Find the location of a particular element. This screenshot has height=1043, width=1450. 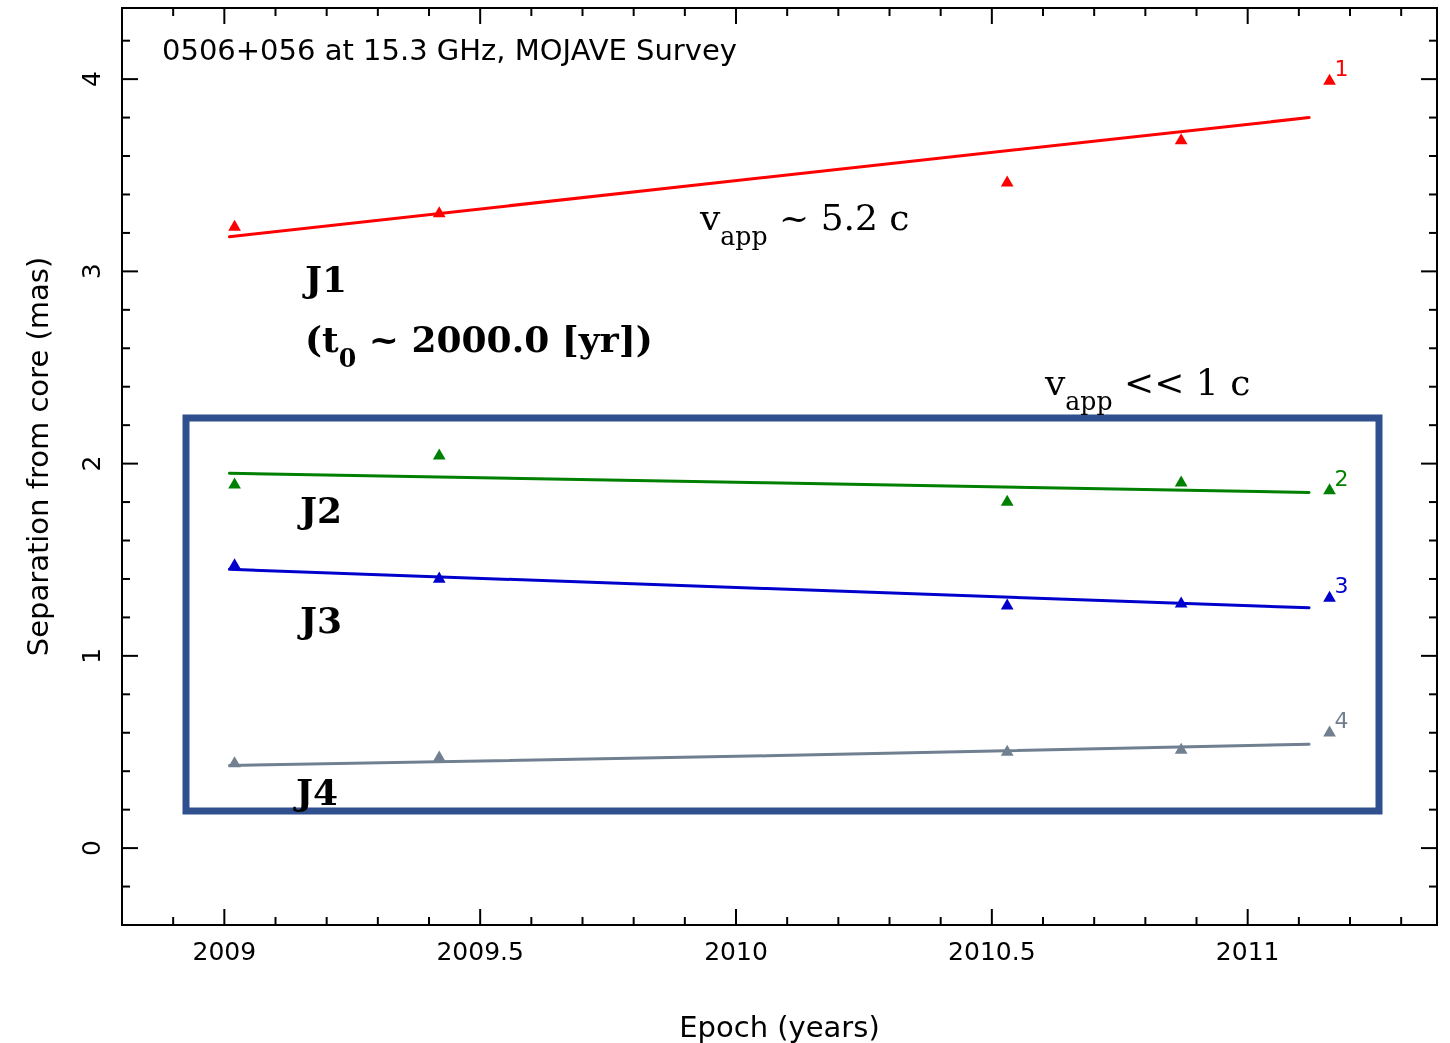

x-tick-label: 2010.5 is located at coordinates (992, 951).